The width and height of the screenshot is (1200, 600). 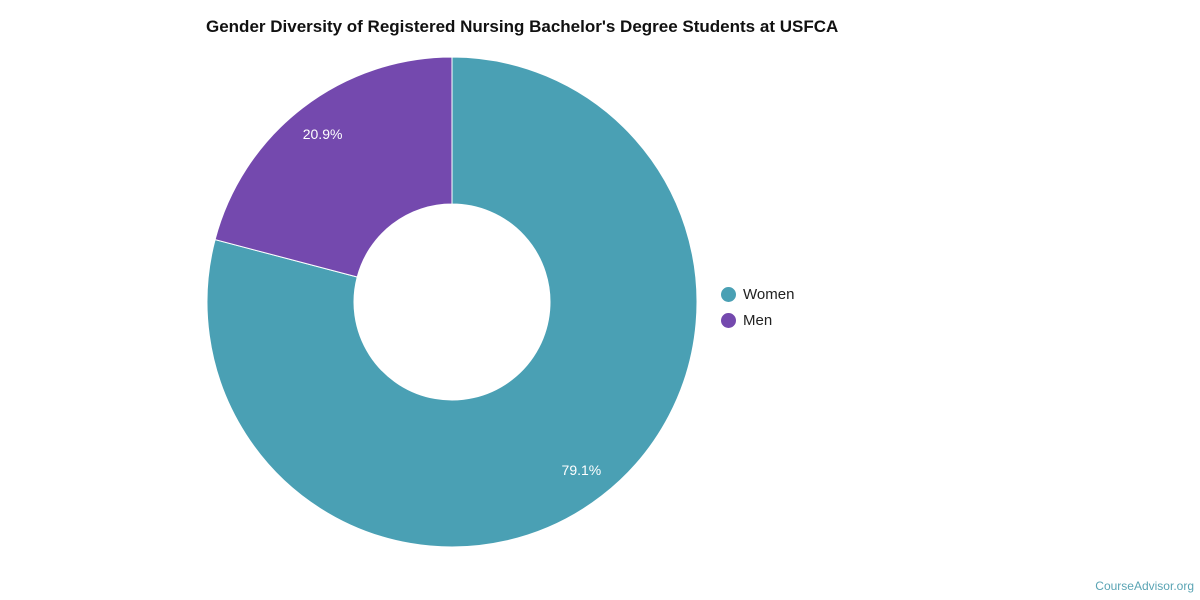 I want to click on slice-men, so click(x=333, y=167).